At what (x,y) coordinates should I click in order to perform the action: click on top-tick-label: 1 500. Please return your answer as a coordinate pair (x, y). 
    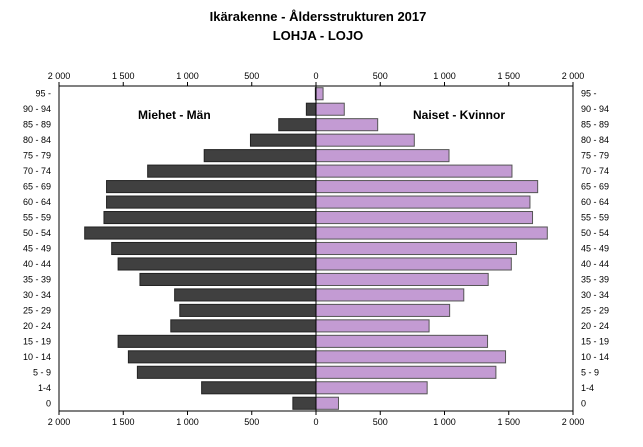
    Looking at the image, I should click on (508, 76).